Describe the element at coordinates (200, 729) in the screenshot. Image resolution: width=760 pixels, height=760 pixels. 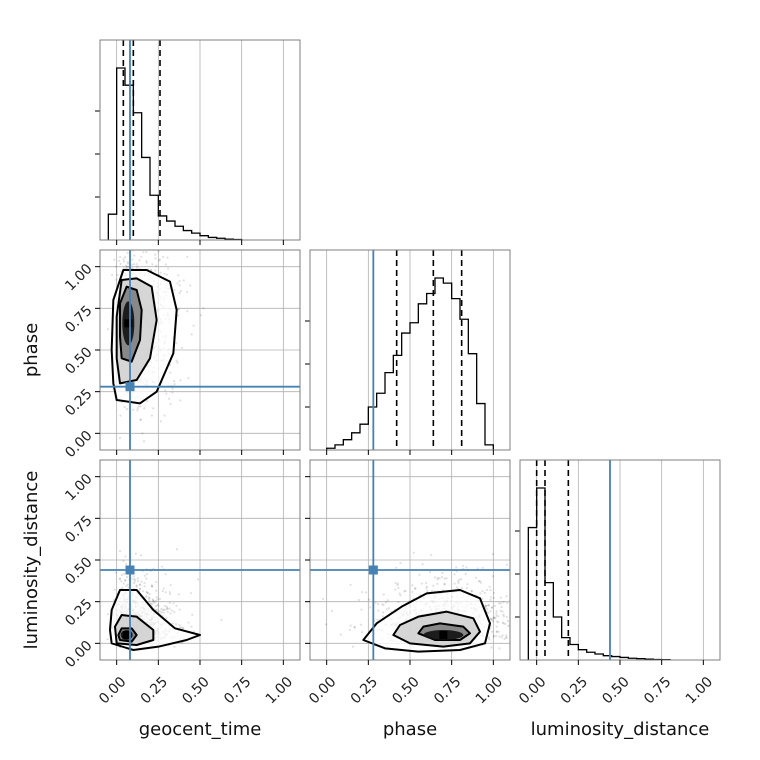
I see `x-axis-label-geocent_time: geocent_time` at that location.